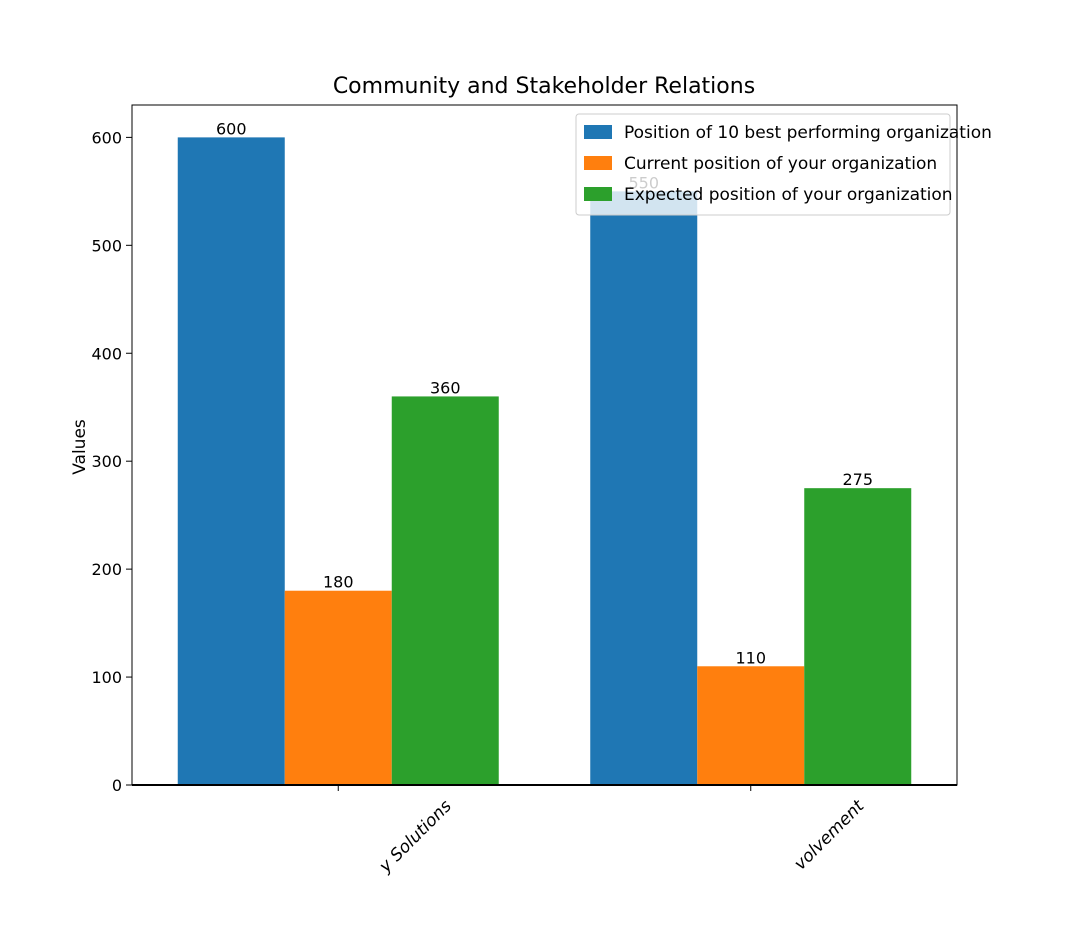  Describe the element at coordinates (117, 785) in the screenshot. I see `y-tick-label: 0` at that location.